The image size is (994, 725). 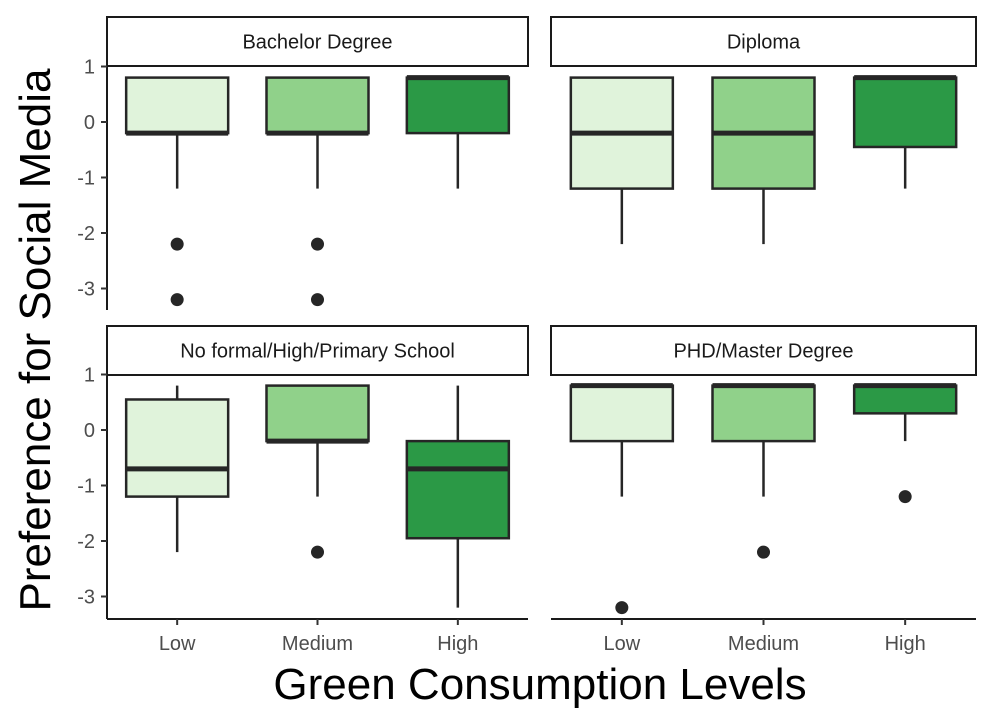 I want to click on facet-strip-label: Bachelor Degree, so click(x=317, y=43).